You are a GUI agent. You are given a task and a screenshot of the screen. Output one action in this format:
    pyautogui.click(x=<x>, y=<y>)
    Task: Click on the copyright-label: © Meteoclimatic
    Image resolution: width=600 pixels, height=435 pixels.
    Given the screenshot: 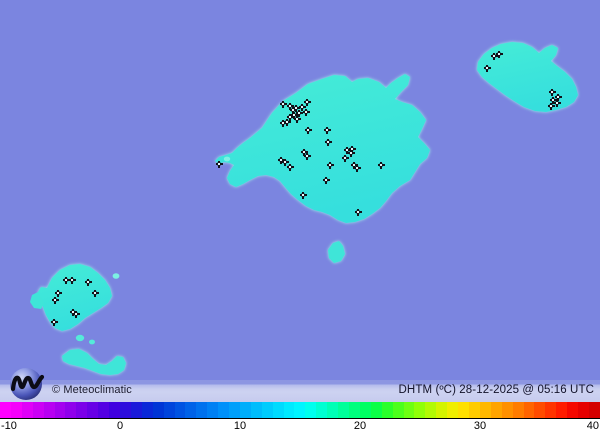 What is the action you would take?
    pyautogui.click(x=92, y=390)
    